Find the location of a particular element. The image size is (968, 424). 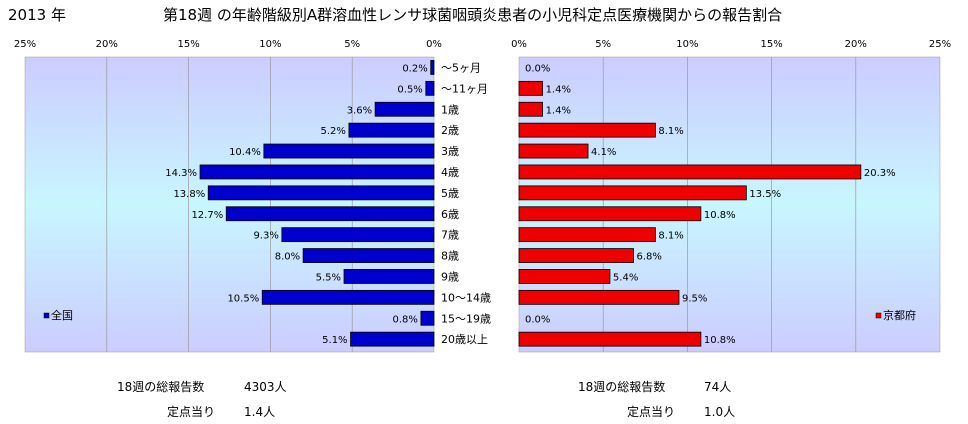

left-tick-label: 25% is located at coordinates (25, 44).